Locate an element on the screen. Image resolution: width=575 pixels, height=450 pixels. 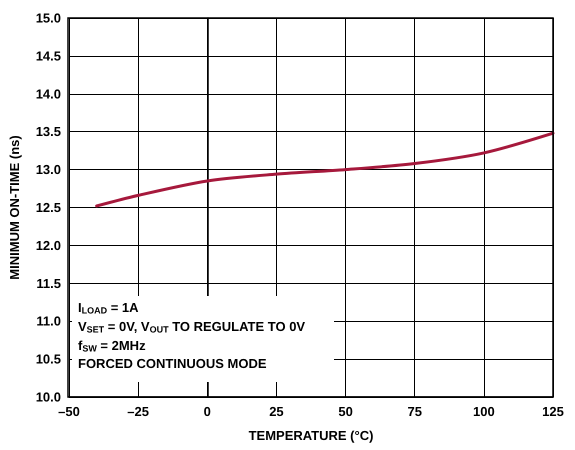
x-axis-title: TEMPERATURE (°C) is located at coordinates (311, 435).